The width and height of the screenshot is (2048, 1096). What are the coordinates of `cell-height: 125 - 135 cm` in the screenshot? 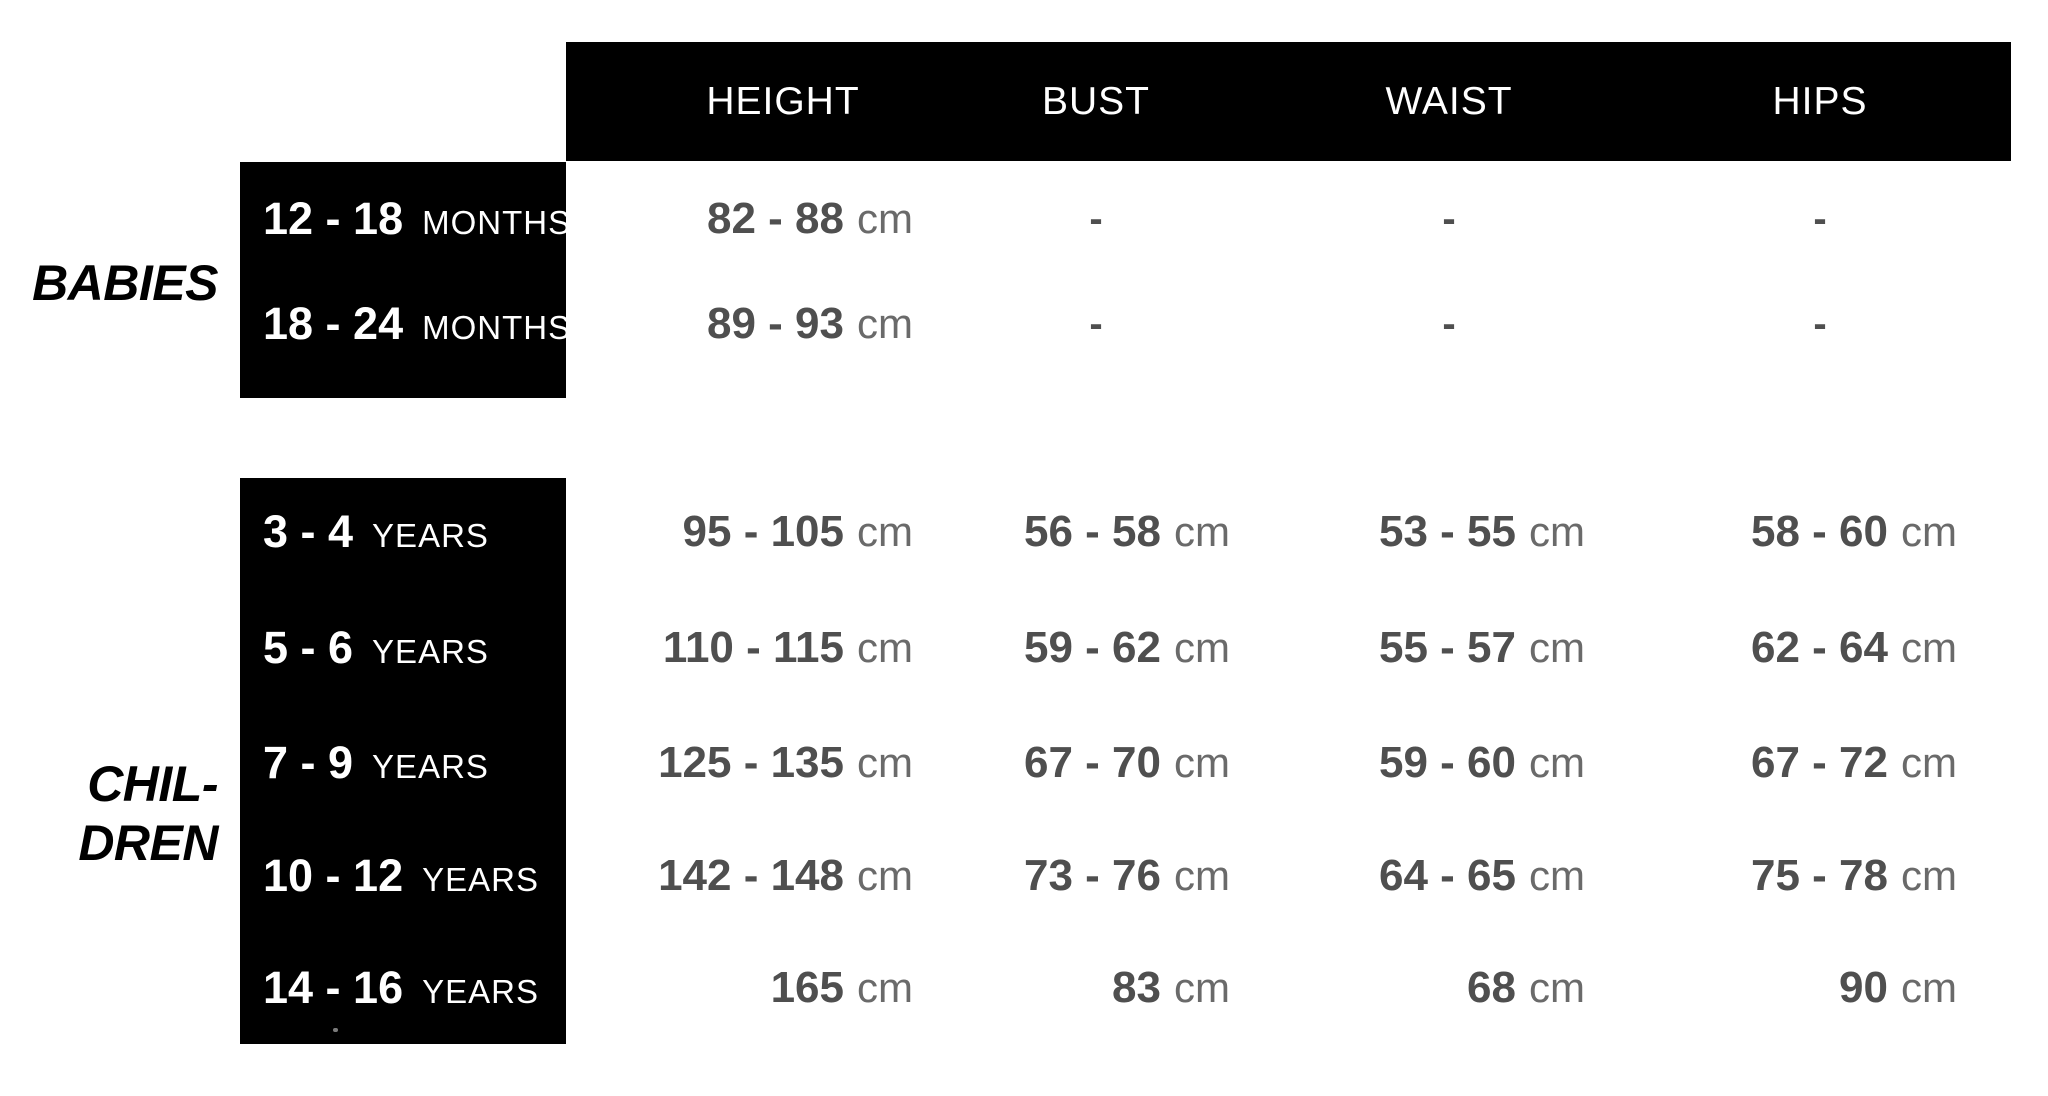 It's located at (785, 763).